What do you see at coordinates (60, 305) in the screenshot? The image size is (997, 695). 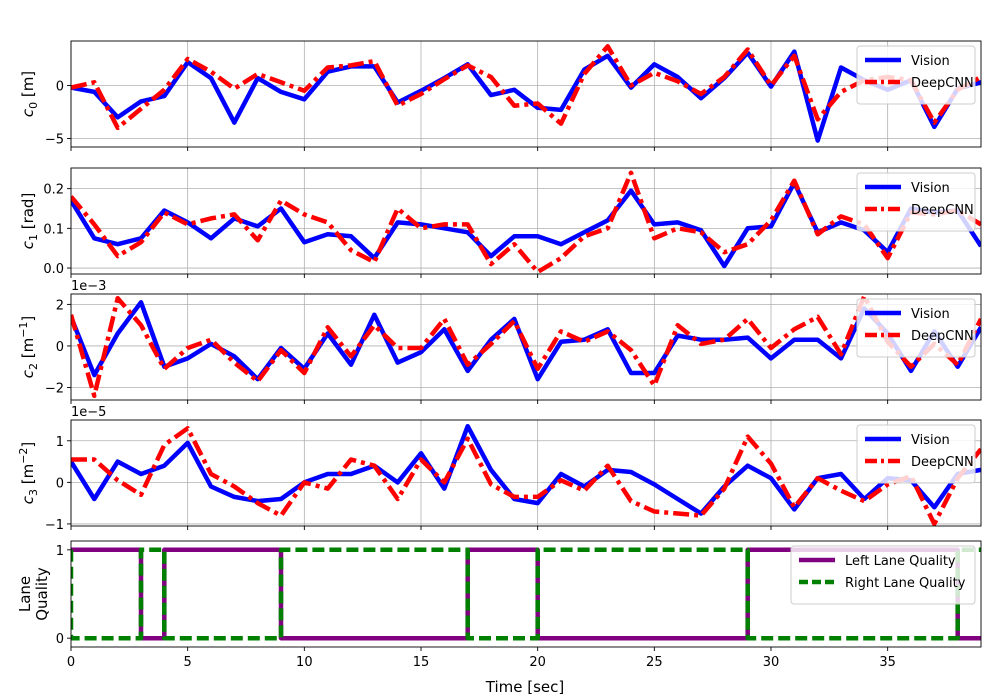 I see `y-tick-label: 2` at bounding box center [60, 305].